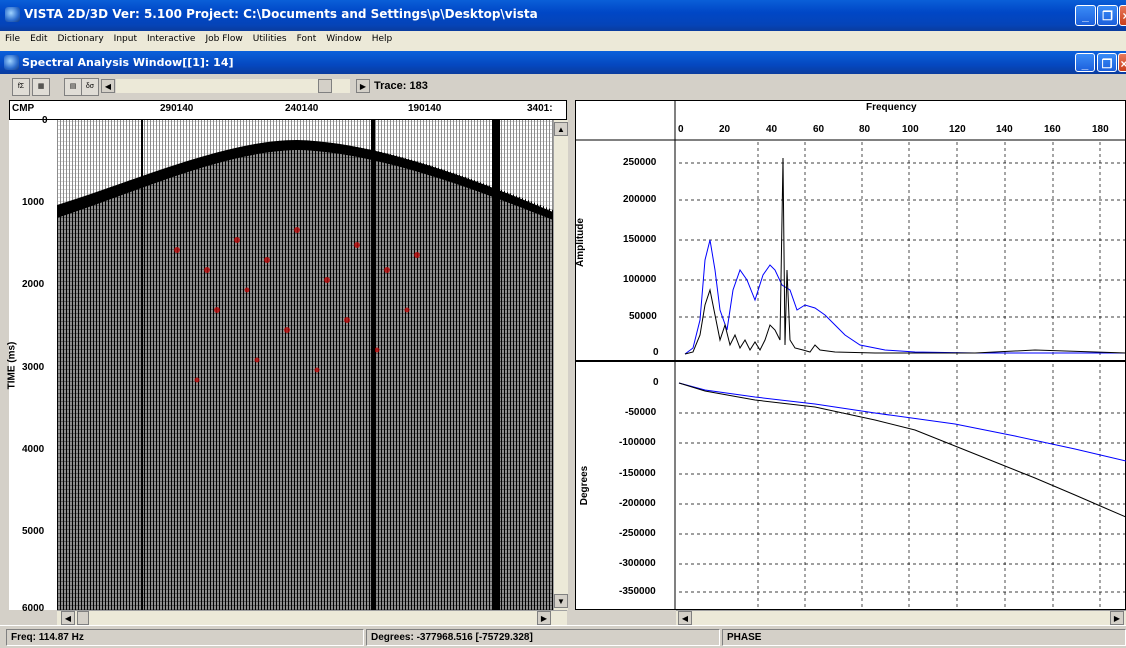 Image resolution: width=1126 pixels, height=648 pixels. Describe the element at coordinates (1085, 62) in the screenshot. I see `child-minimize-button: _` at that location.